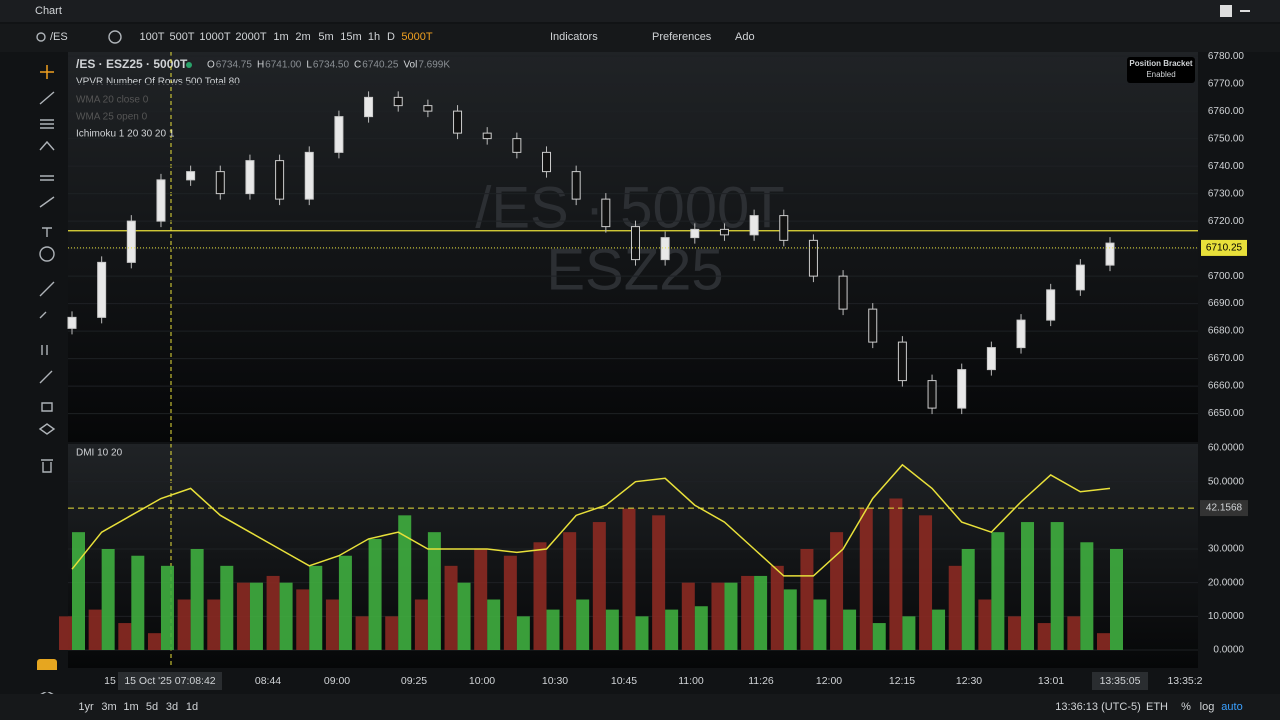 This screenshot has width=1280, height=720. I want to click on emoji-tool, so click(47, 254).